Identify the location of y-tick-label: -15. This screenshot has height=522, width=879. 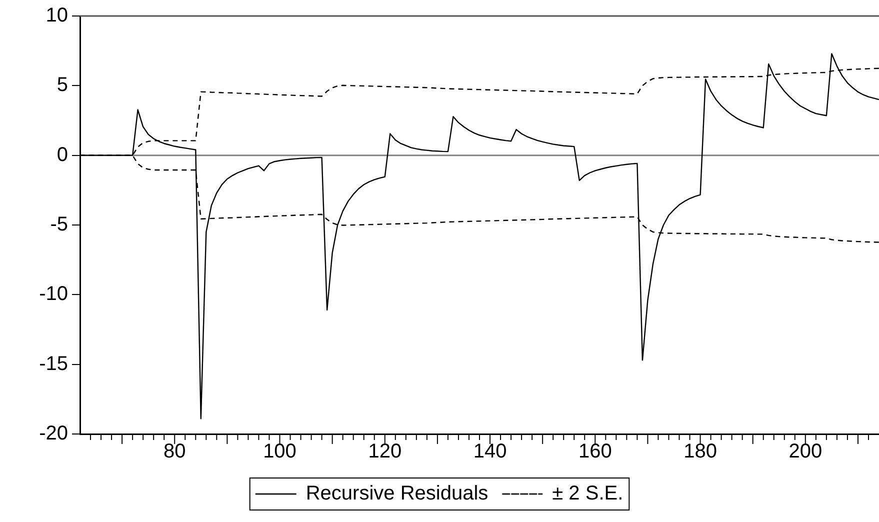
(53, 363).